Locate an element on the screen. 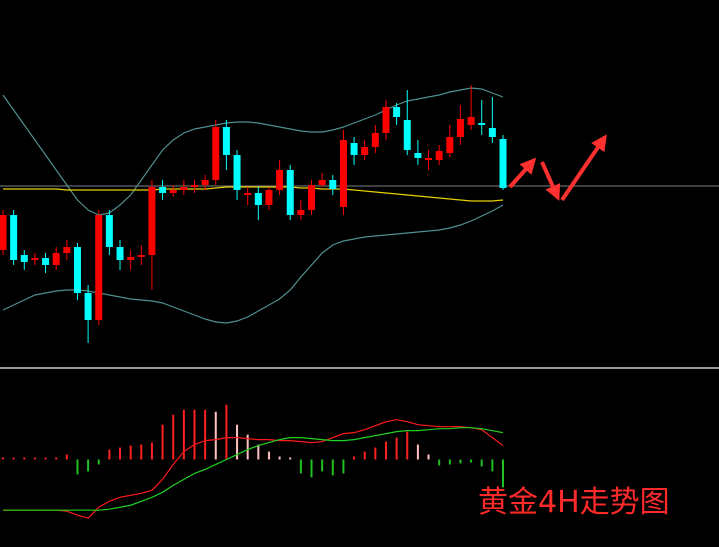 The width and height of the screenshot is (719, 547). chart-title: 黄金4H走势图 is located at coordinates (574, 502).